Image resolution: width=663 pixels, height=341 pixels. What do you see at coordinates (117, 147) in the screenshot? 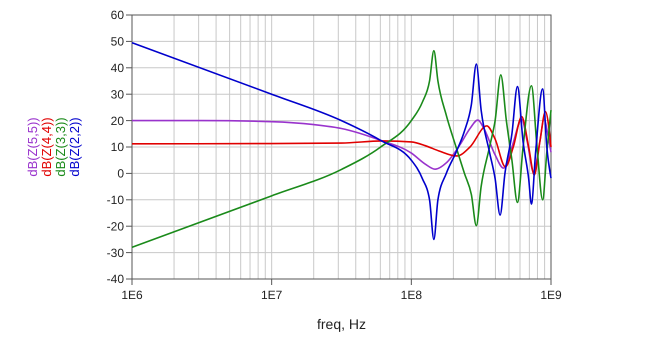
I see `y-tick-label: 10` at bounding box center [117, 147].